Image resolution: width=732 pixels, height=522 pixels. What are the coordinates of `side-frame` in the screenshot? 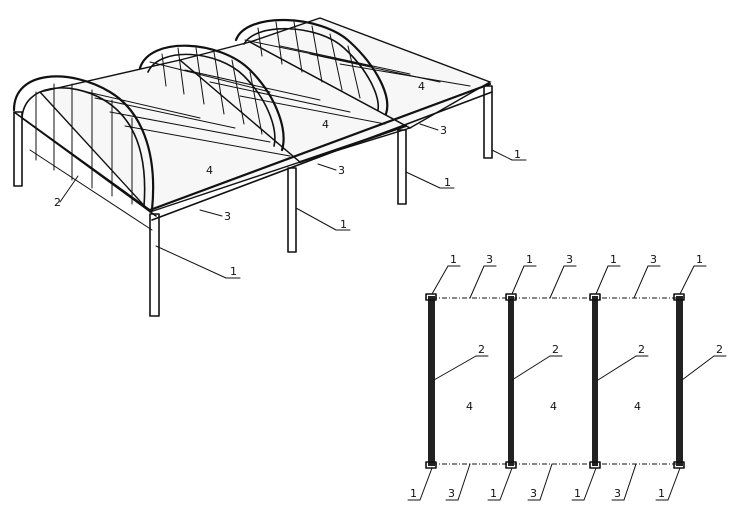 It's located at (85, 171).